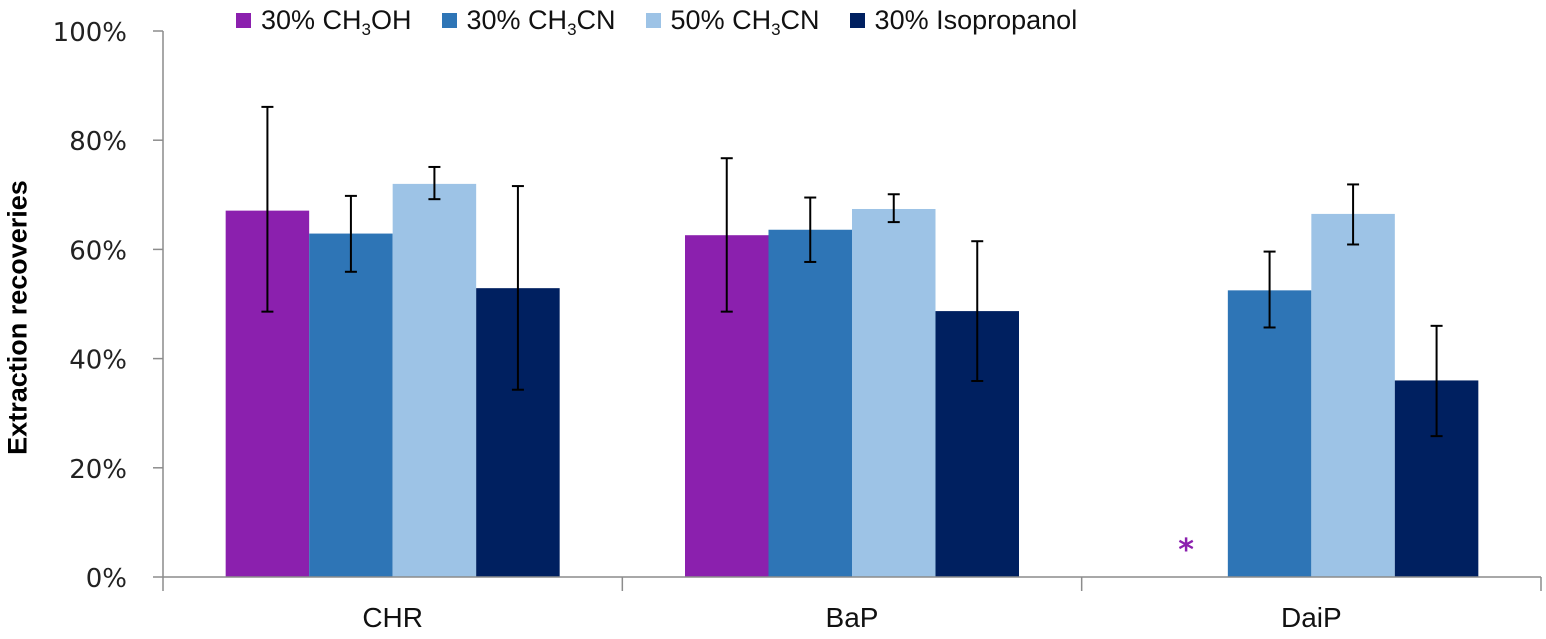  Describe the element at coordinates (98, 470) in the screenshot. I see `y-tick-label: 20%` at that location.